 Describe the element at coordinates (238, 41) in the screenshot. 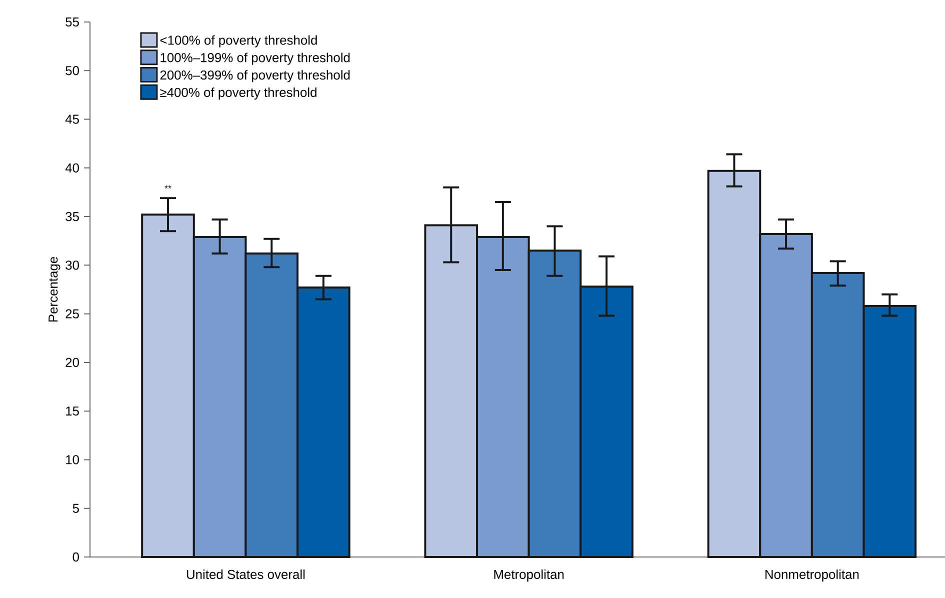

I see `legend-label: <100% of poverty threshold` at that location.